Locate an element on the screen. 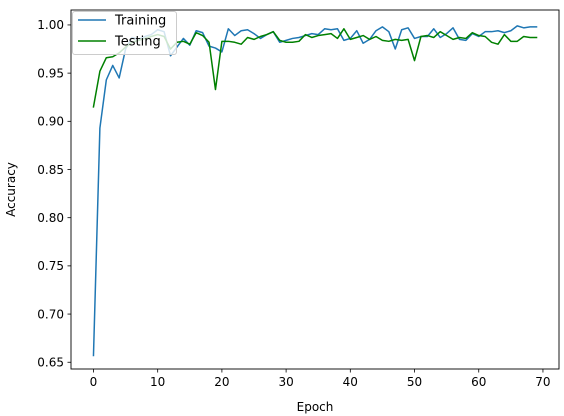 The height and width of the screenshot is (416, 564). legend: Training Testing is located at coordinates (124, 33).